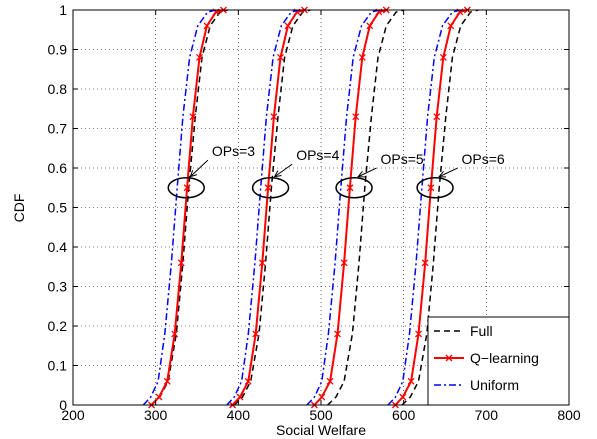 The image size is (597, 439). What do you see at coordinates (58, 366) in the screenshot?
I see `y-tick-label: 0.1` at bounding box center [58, 366].